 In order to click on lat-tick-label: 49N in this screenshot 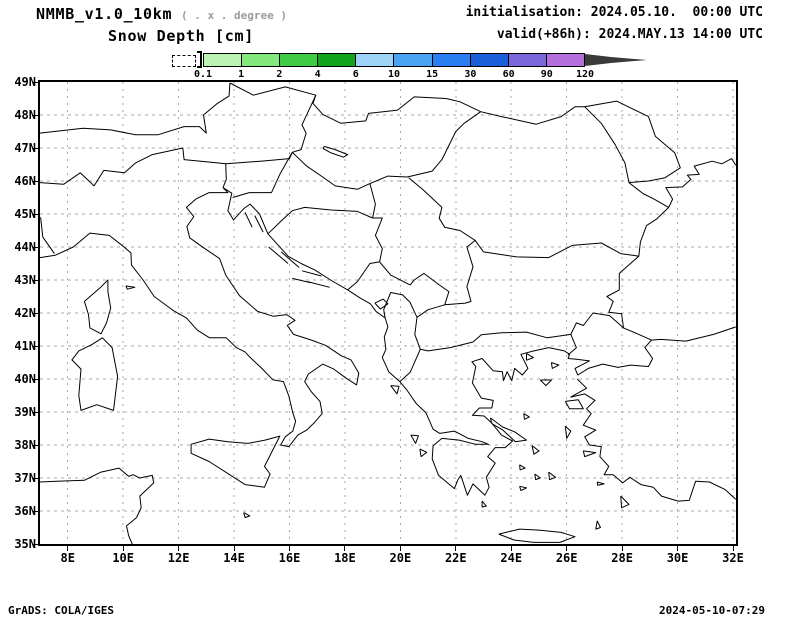, I will do `click(25, 82)`.